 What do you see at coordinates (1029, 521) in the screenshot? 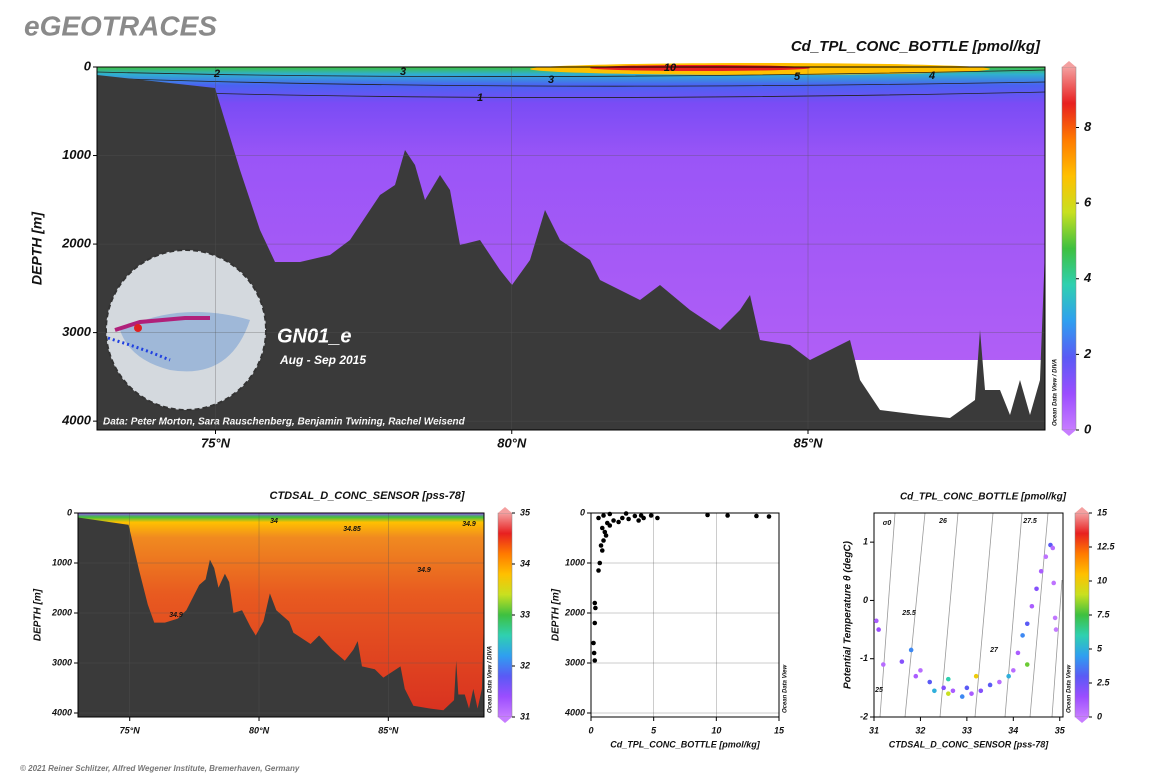
I see `contour-label: 27.5` at bounding box center [1029, 521].